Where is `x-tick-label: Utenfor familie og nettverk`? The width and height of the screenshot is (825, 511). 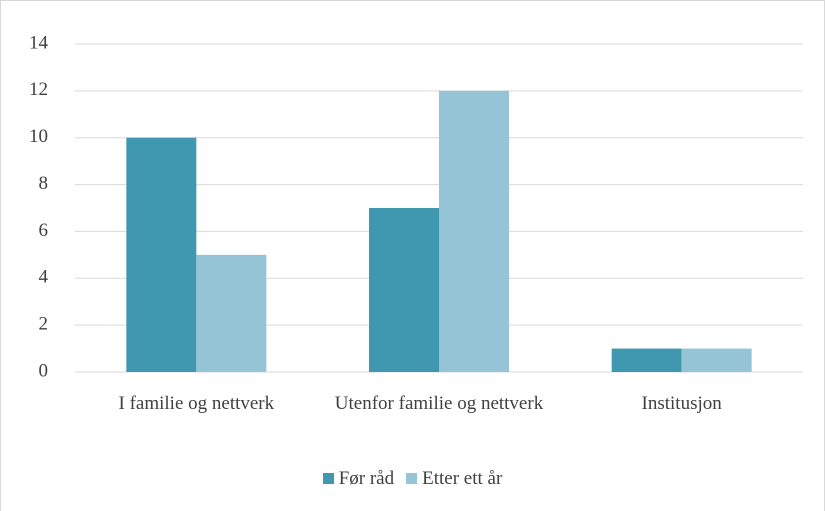 x-tick-label: Utenfor familie og nettverk is located at coordinates (439, 403).